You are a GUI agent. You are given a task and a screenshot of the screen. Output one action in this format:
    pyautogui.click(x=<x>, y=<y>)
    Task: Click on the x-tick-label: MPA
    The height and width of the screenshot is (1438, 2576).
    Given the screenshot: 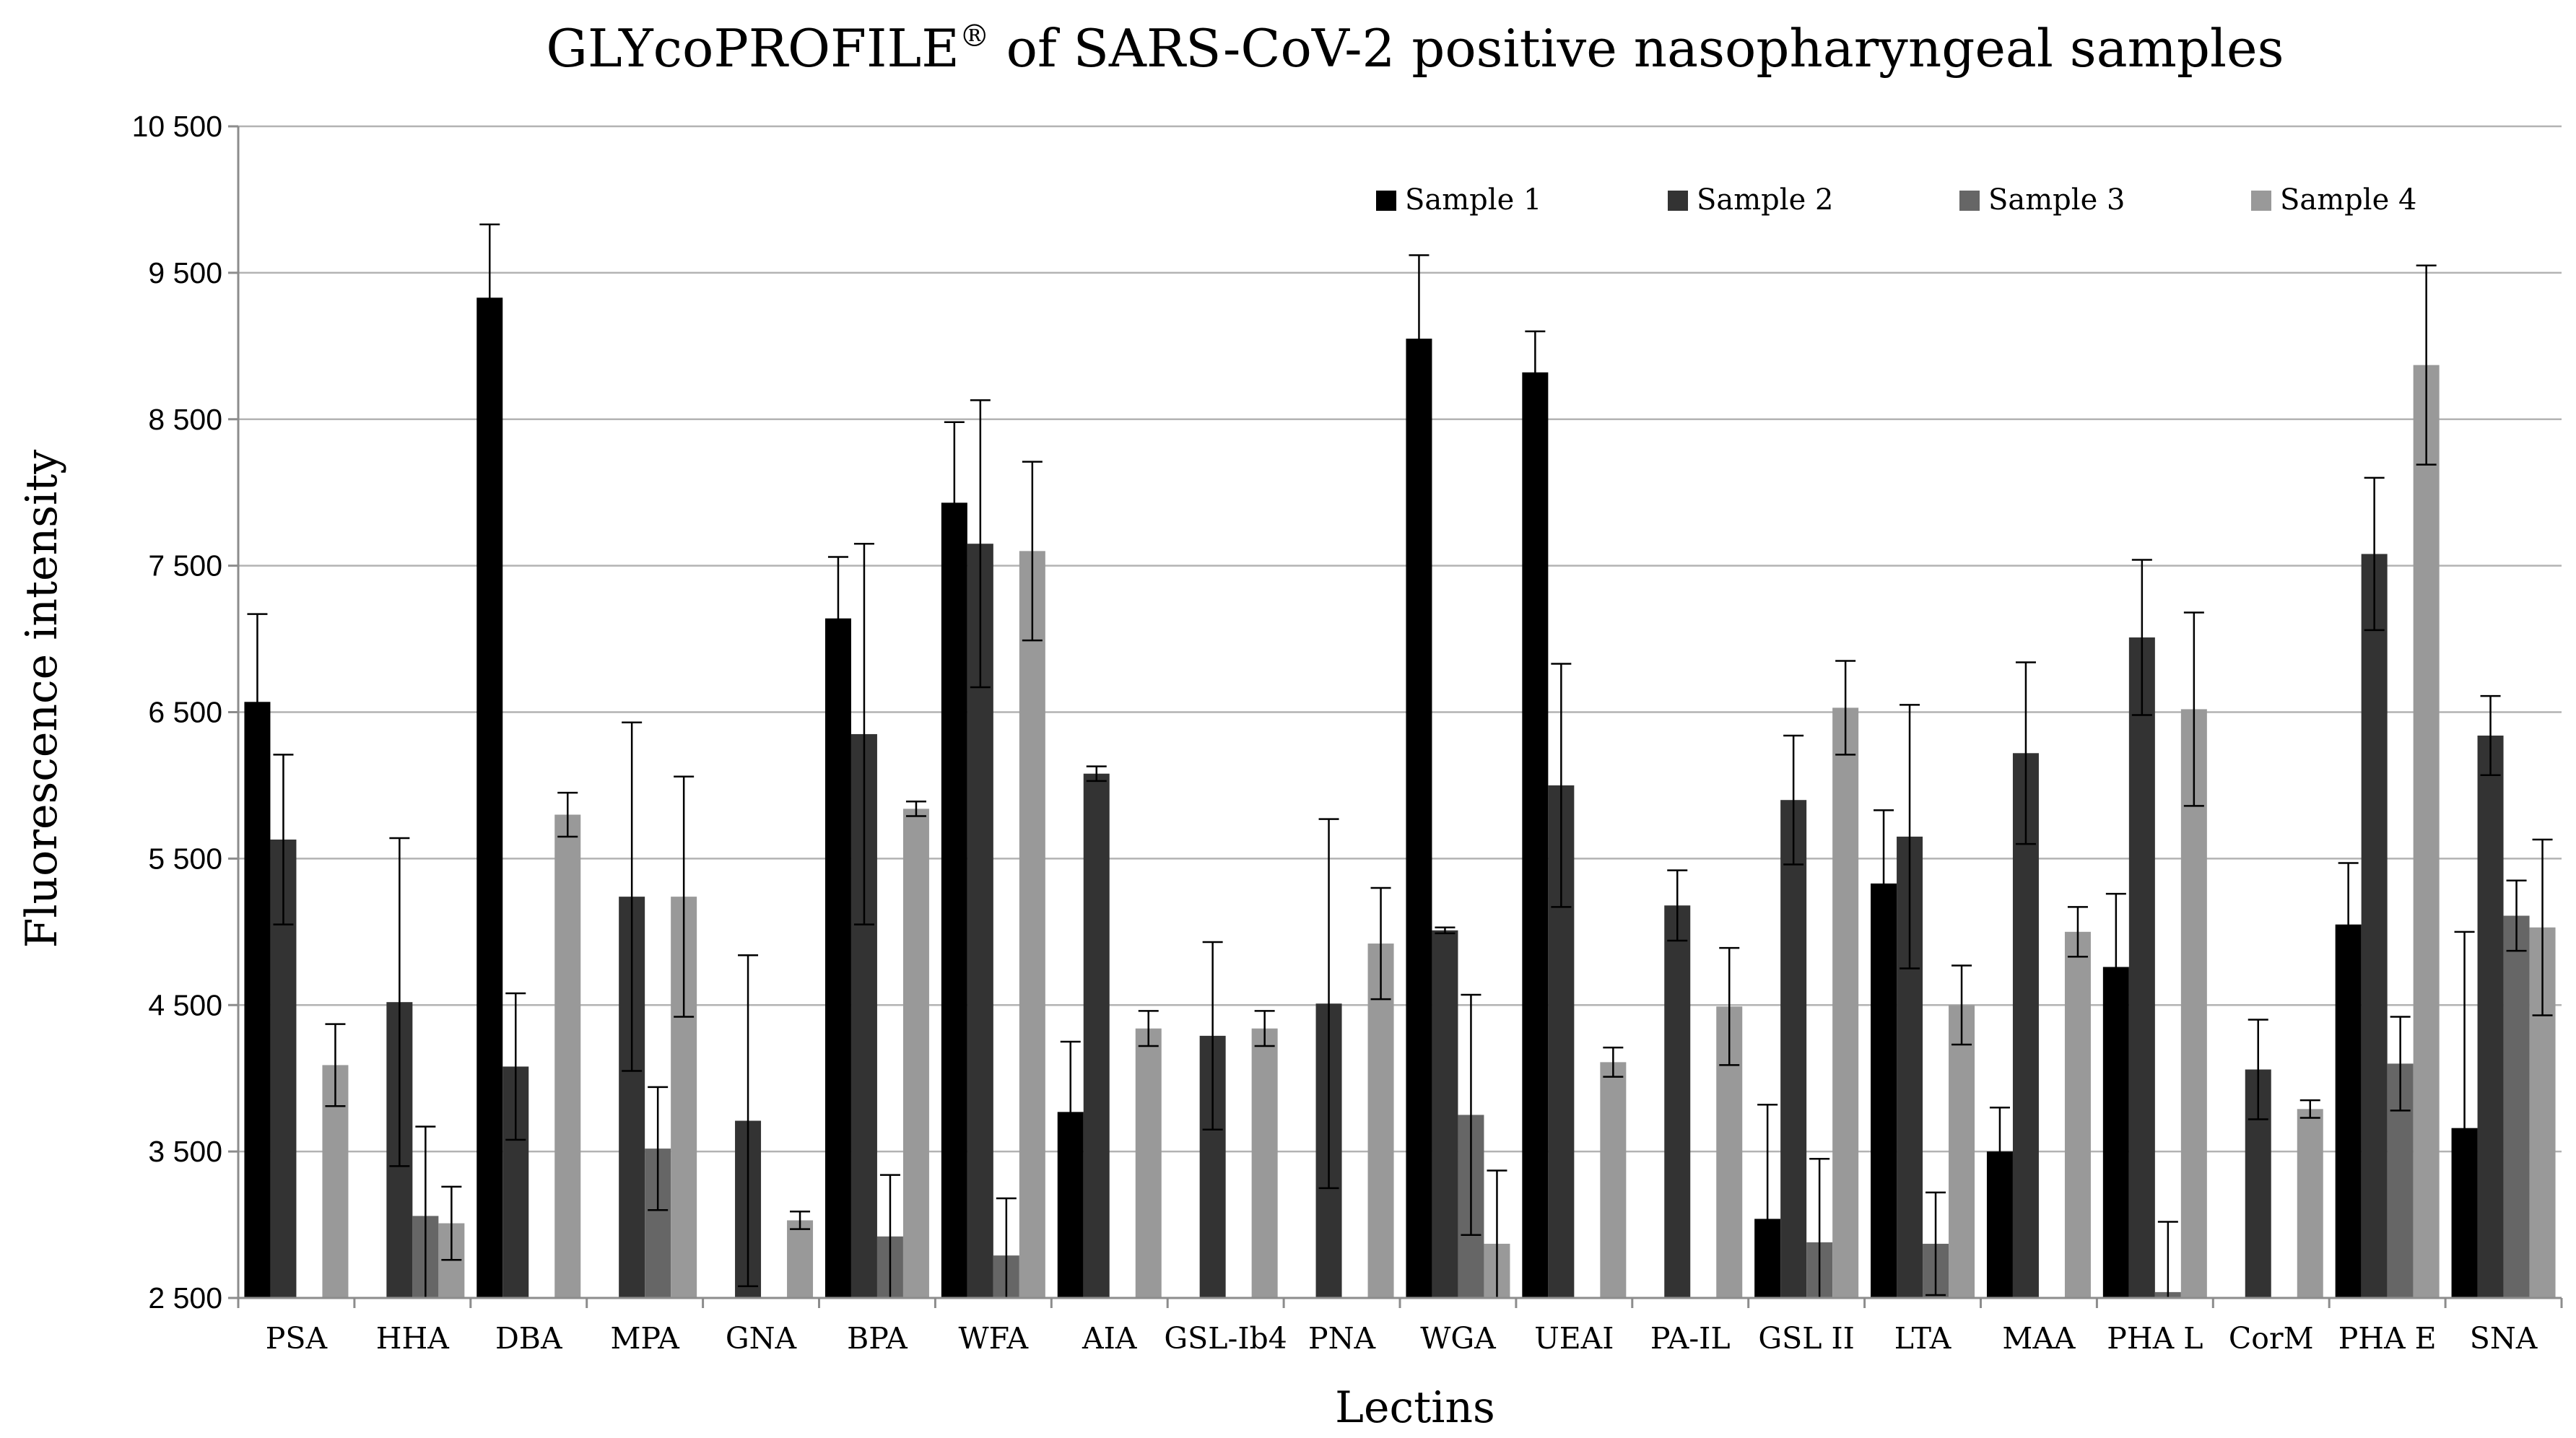 What is the action you would take?
    pyautogui.click(x=645, y=1338)
    